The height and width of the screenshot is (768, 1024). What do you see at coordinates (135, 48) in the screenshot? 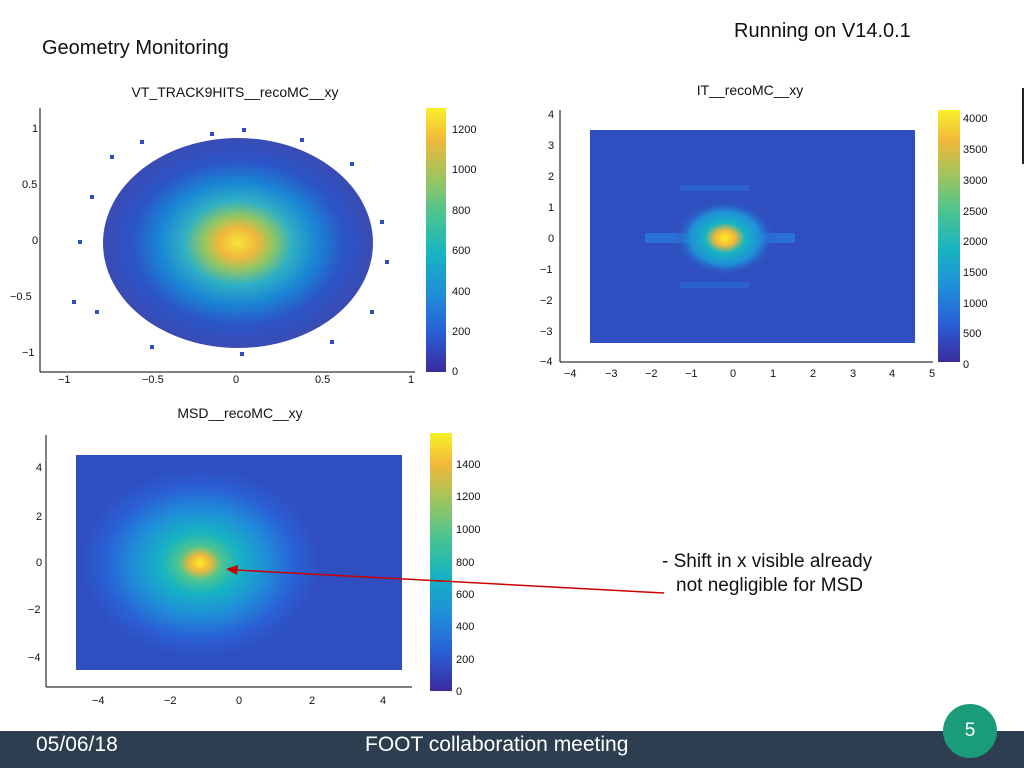
I see `slide-title: Geometry Monitoring` at bounding box center [135, 48].